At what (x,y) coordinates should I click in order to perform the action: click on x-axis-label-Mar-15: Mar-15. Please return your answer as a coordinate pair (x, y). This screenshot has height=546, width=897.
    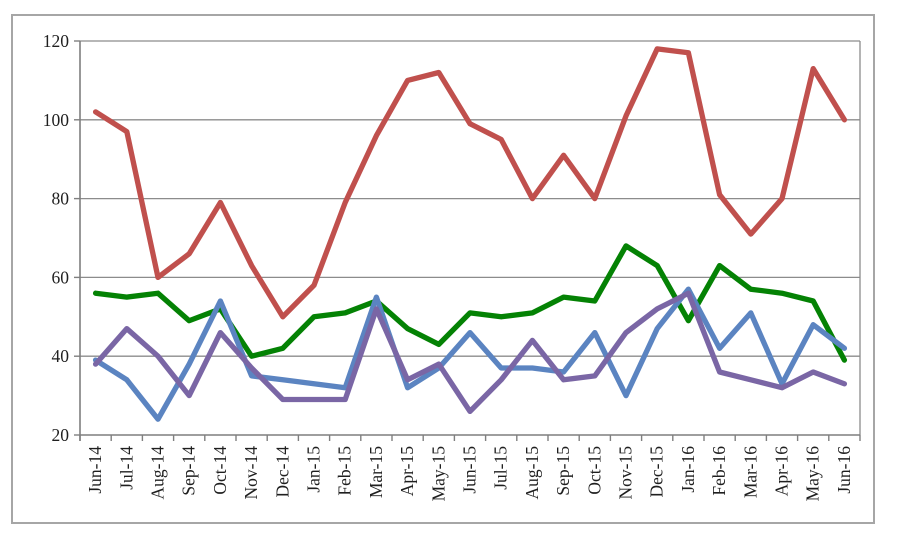
    Looking at the image, I should click on (376, 472).